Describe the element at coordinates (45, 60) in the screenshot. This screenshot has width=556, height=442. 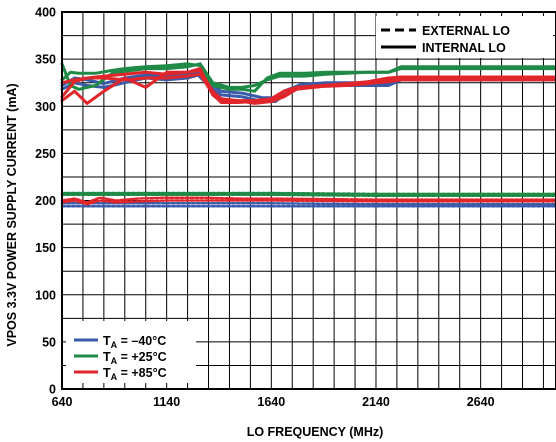
I see `y-tick-label: 350` at that location.